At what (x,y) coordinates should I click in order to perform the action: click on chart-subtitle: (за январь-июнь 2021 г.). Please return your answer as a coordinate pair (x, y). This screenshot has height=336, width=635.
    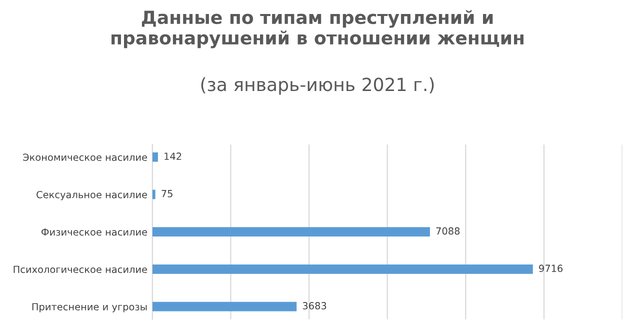
    Looking at the image, I should click on (317, 86).